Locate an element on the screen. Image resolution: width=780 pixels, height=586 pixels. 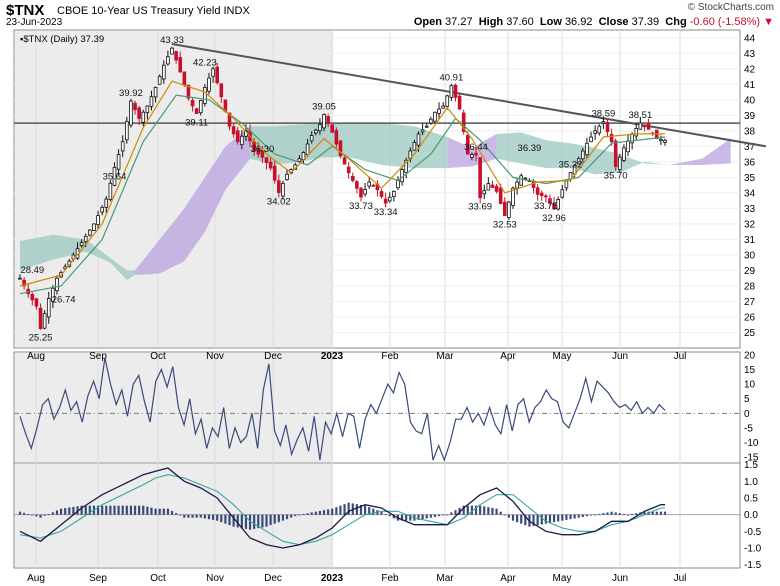
price-annotation-label: 38.59 is located at coordinates (603, 114).